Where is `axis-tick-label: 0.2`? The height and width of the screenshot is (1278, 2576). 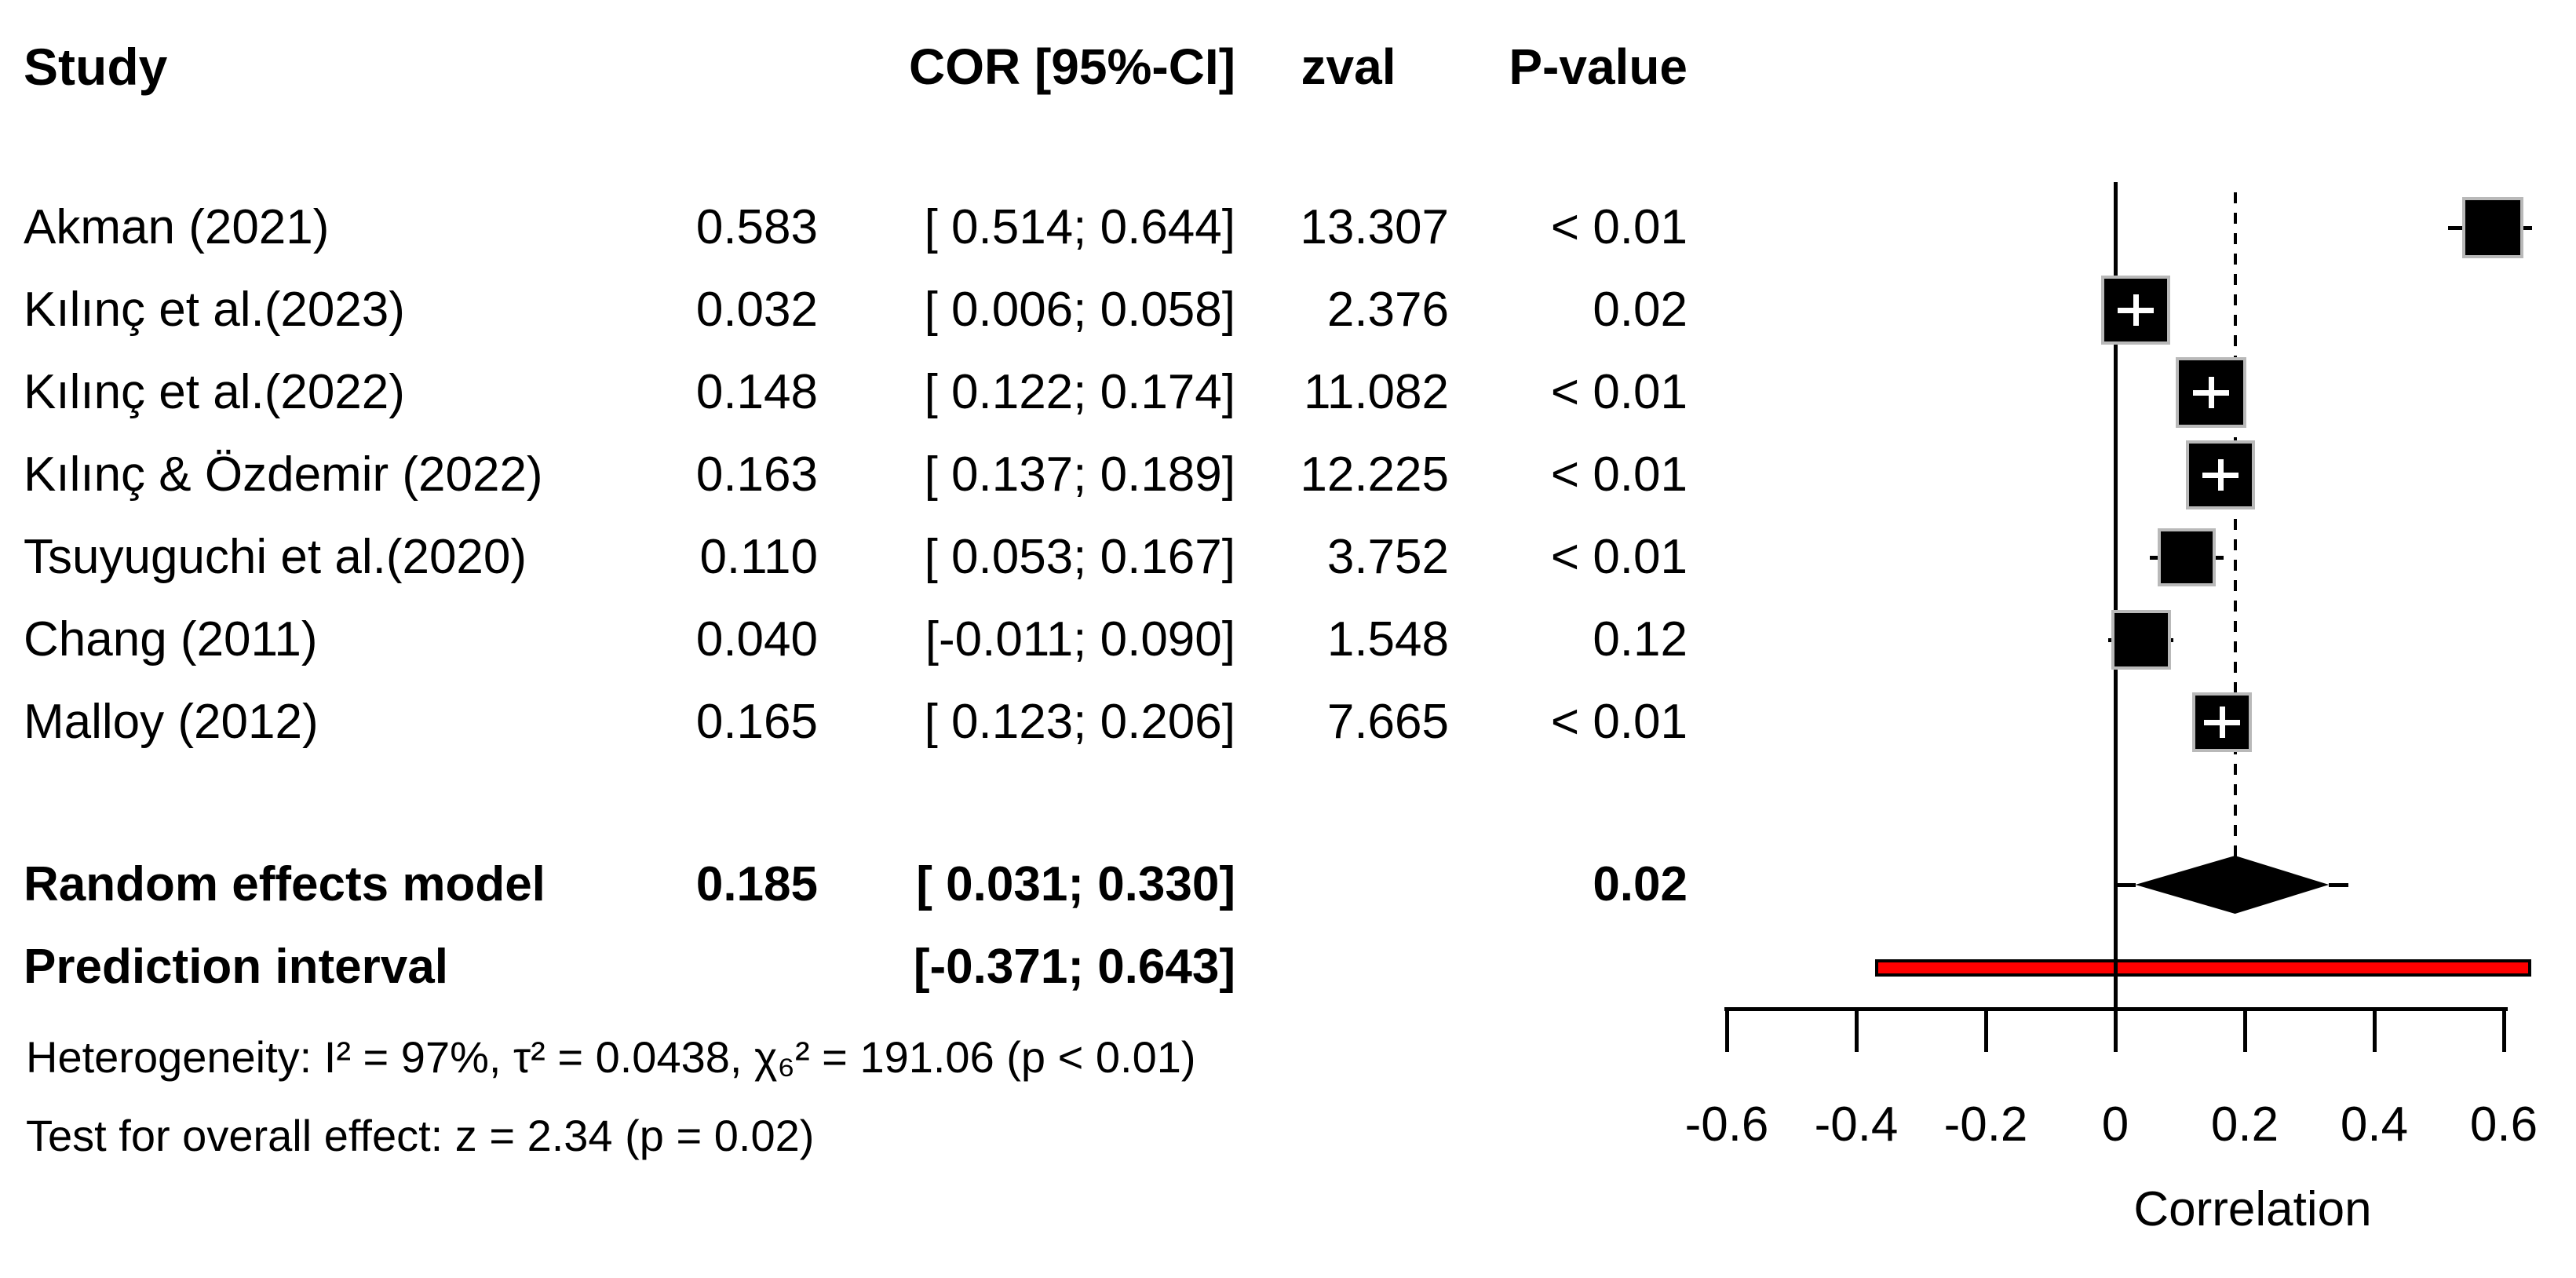
axis-tick-label: 0.2 is located at coordinates (2244, 1124).